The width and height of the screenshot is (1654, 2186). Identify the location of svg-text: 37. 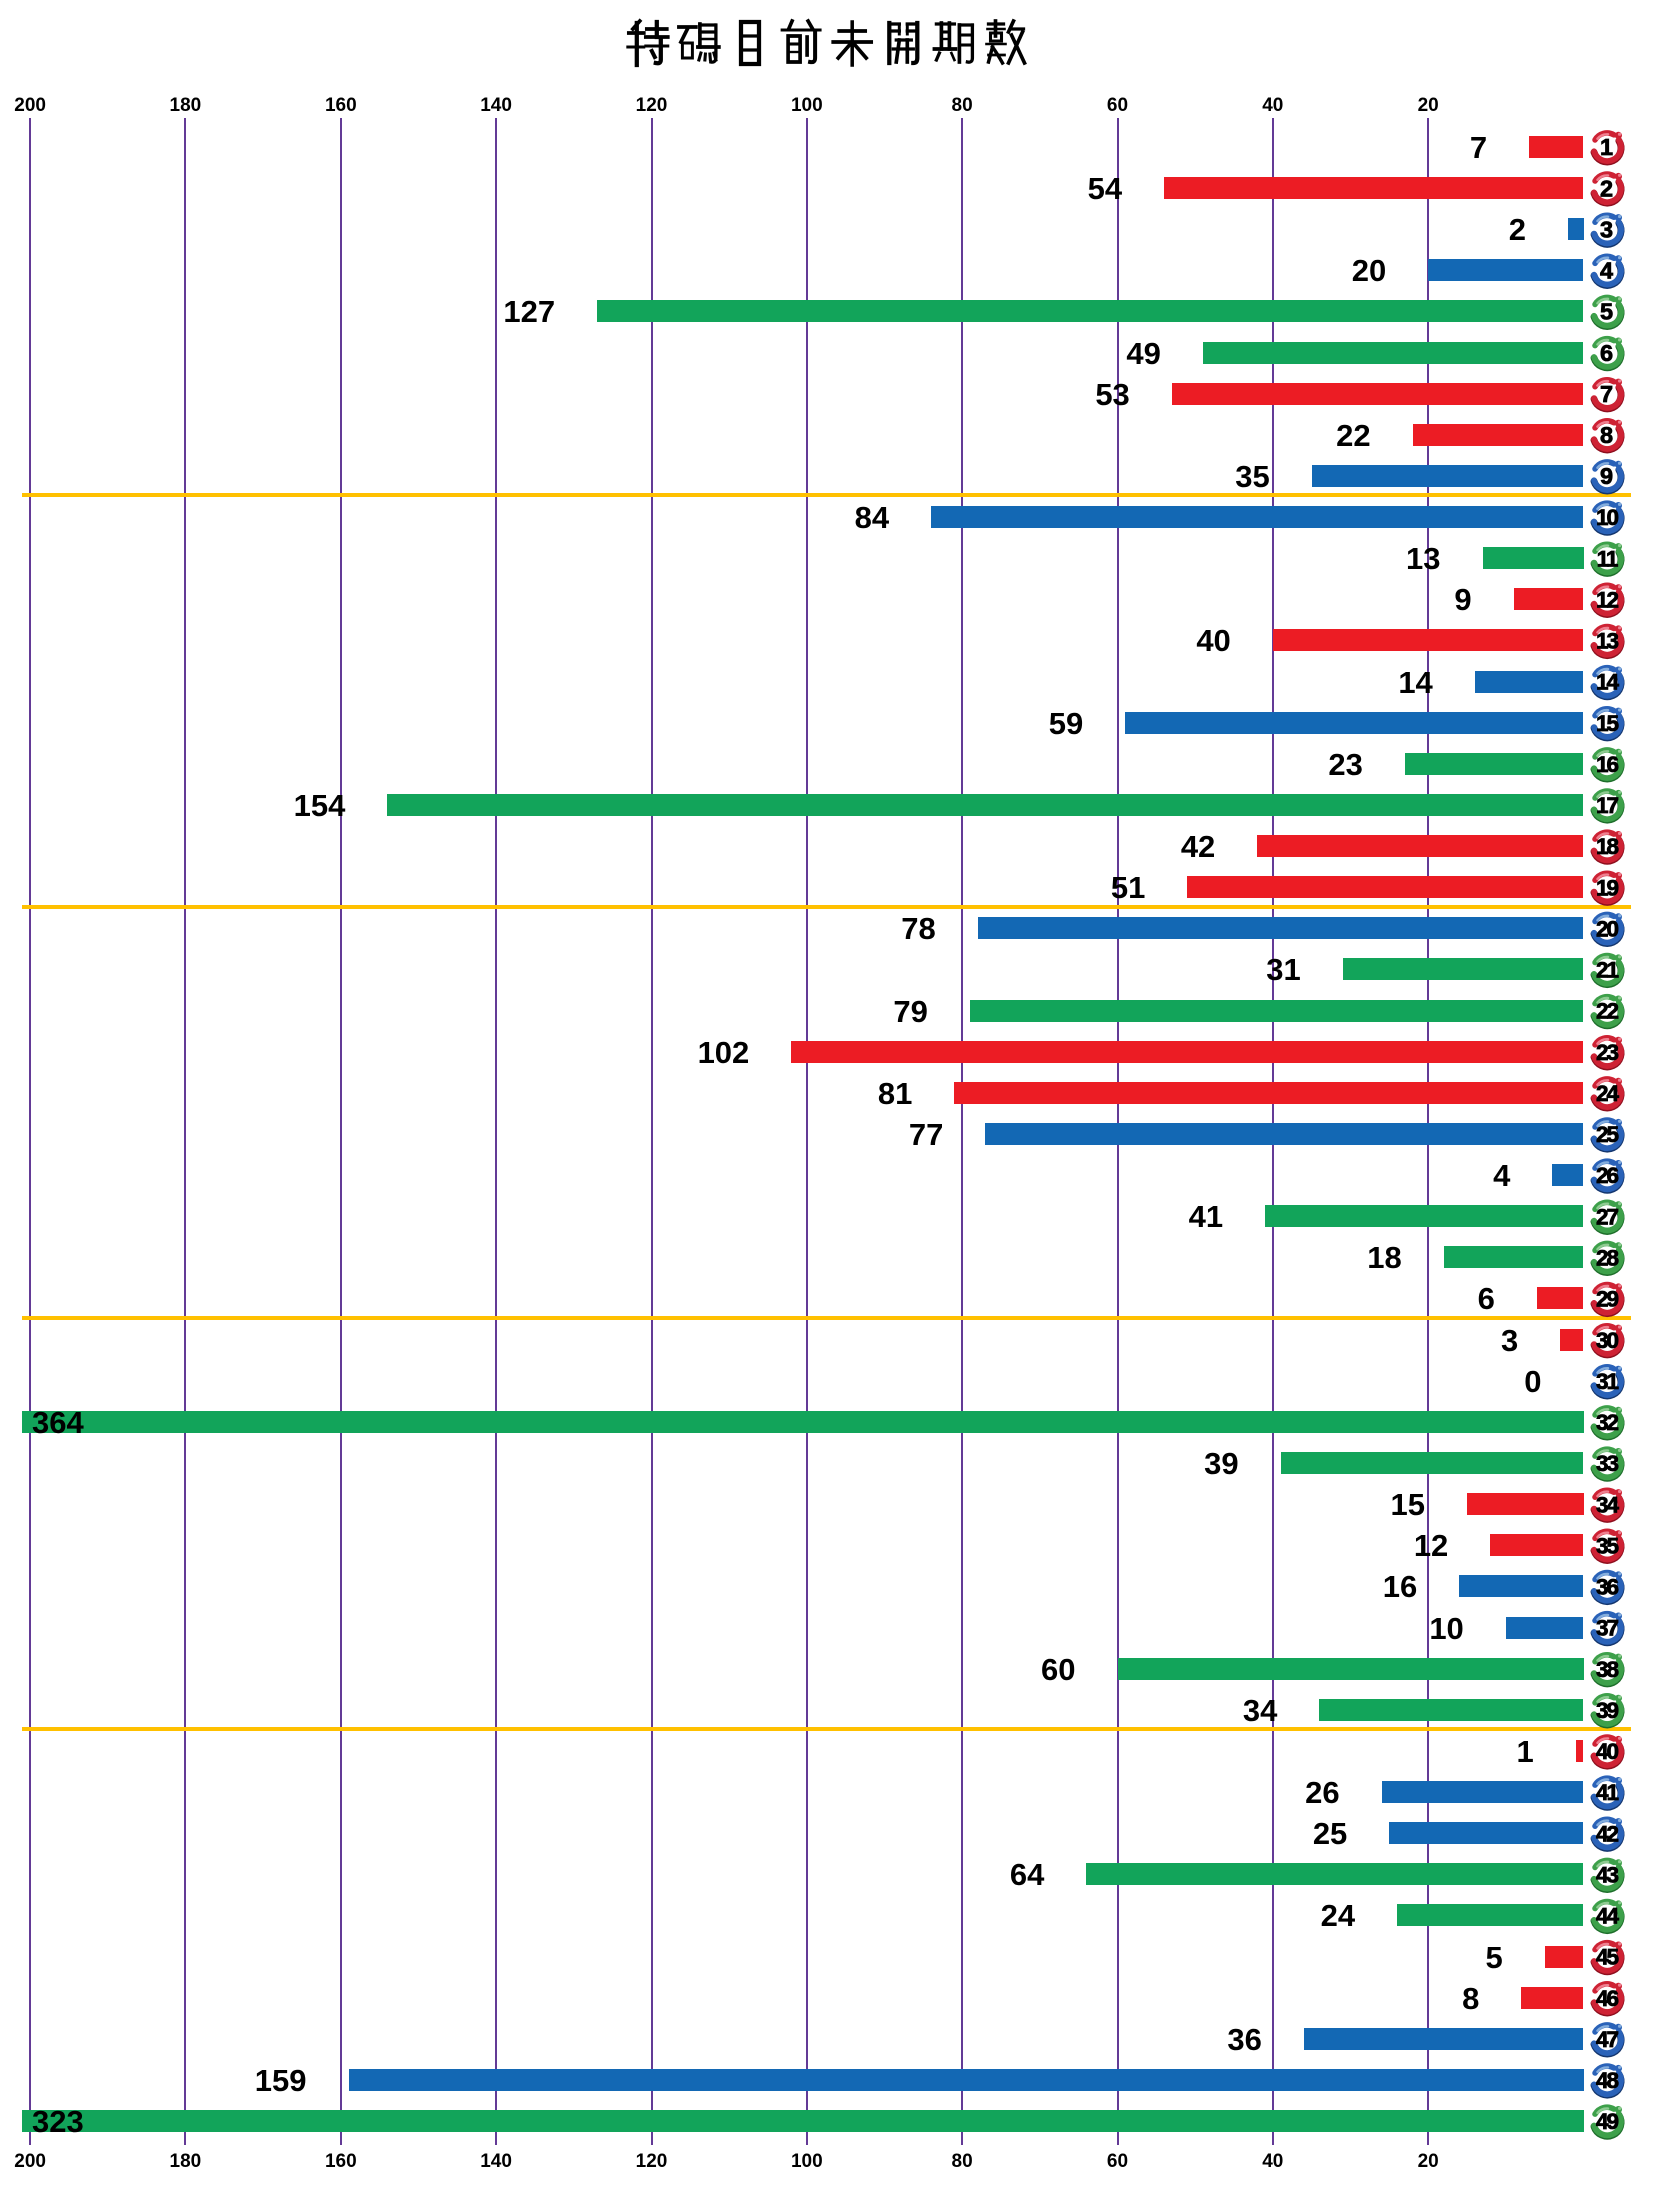
(1607, 1628).